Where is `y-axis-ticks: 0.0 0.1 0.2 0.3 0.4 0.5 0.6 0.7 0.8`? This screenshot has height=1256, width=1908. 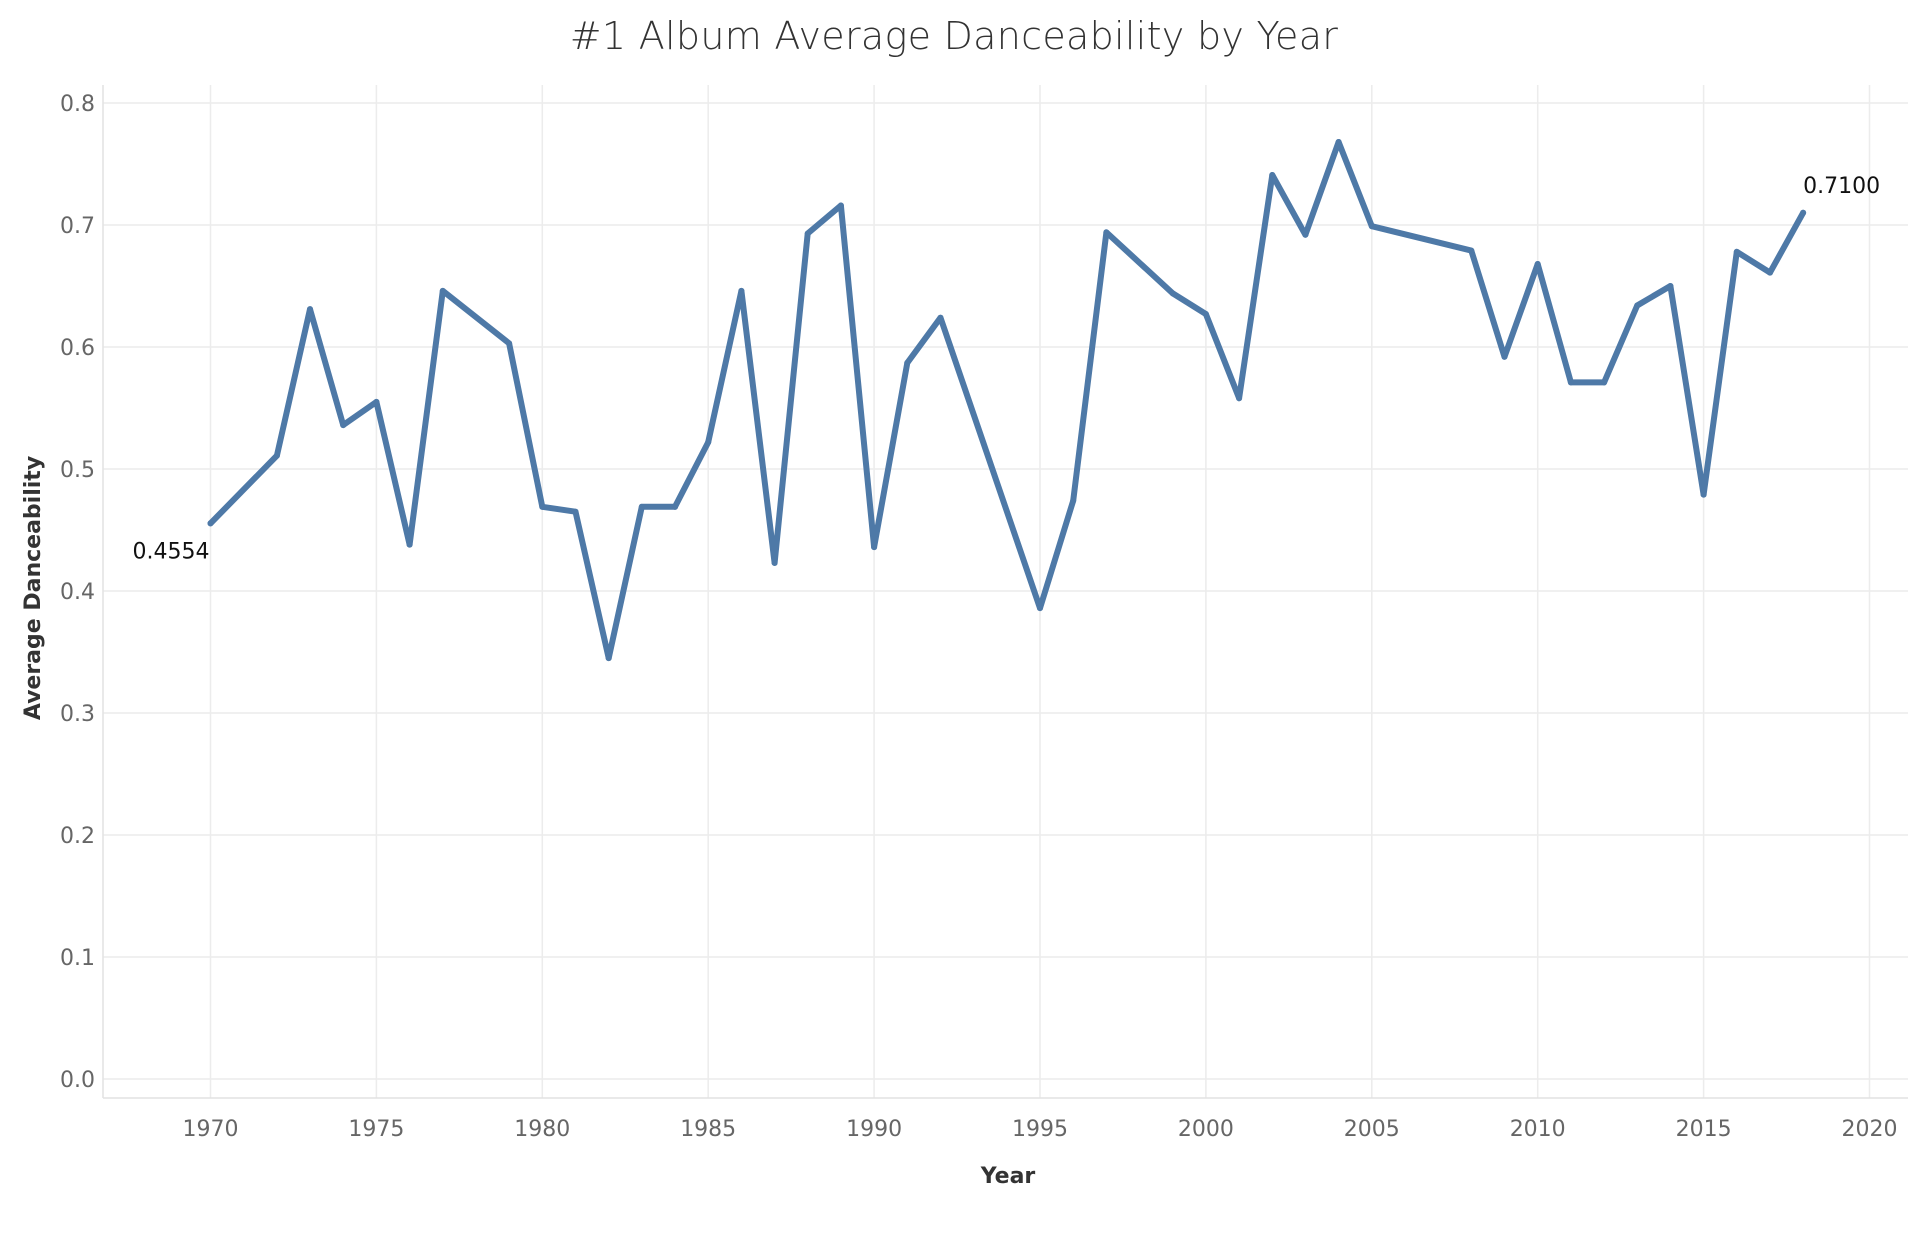 y-axis-ticks: 0.0 0.1 0.2 0.3 0.4 0.5 0.6 0.7 0.8 is located at coordinates (77, 592).